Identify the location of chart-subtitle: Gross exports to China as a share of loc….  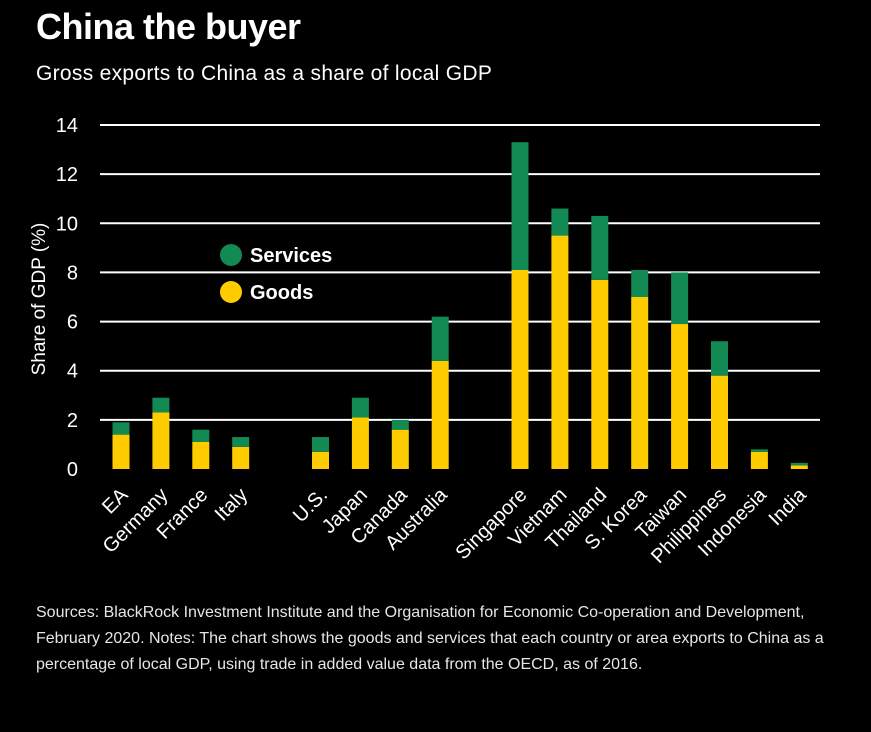
(264, 73).